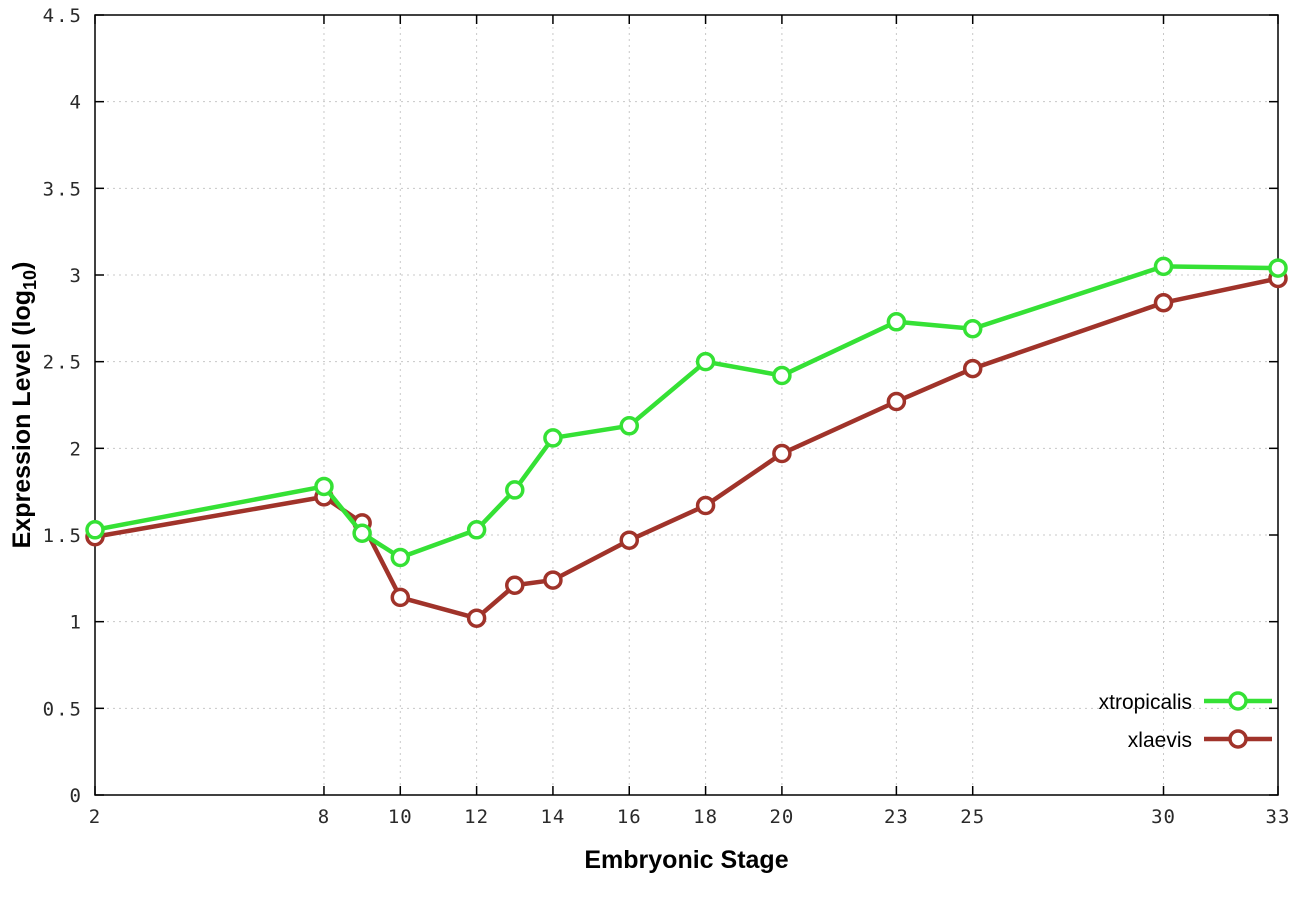 This screenshot has height=907, width=1296. Describe the element at coordinates (63, 709) in the screenshot. I see `y-tick-label: 0.5` at that location.